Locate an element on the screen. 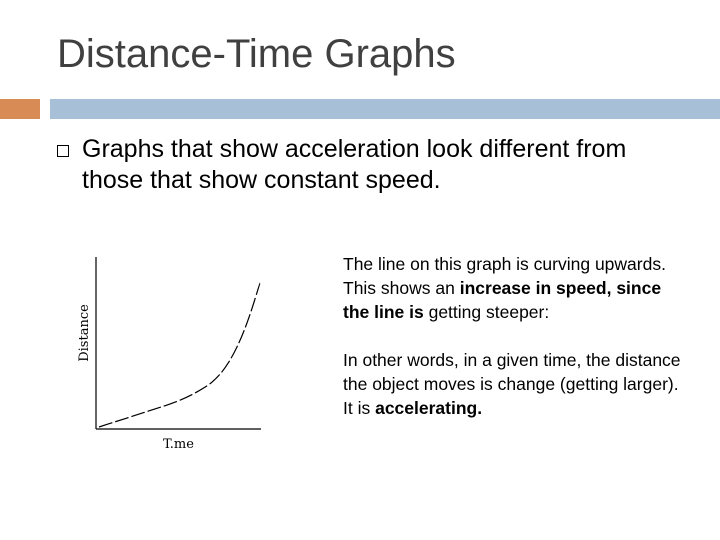  description-bold-text: increase in speed, since the line is is located at coordinates (502, 300).